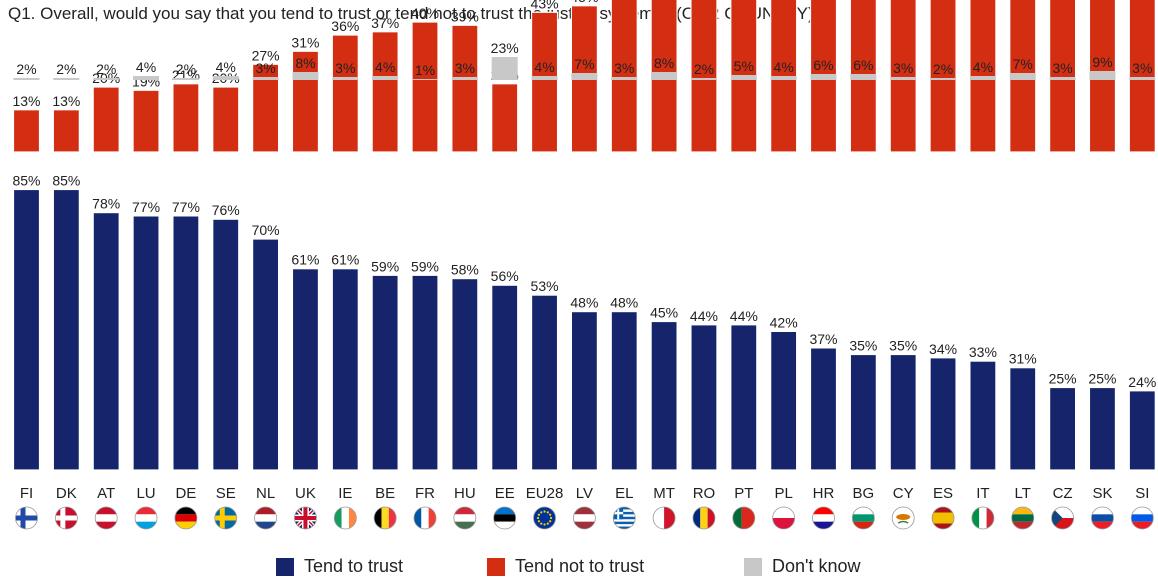 The width and height of the screenshot is (1158, 581). I want to click on bar-trust-ro, so click(704, 397).